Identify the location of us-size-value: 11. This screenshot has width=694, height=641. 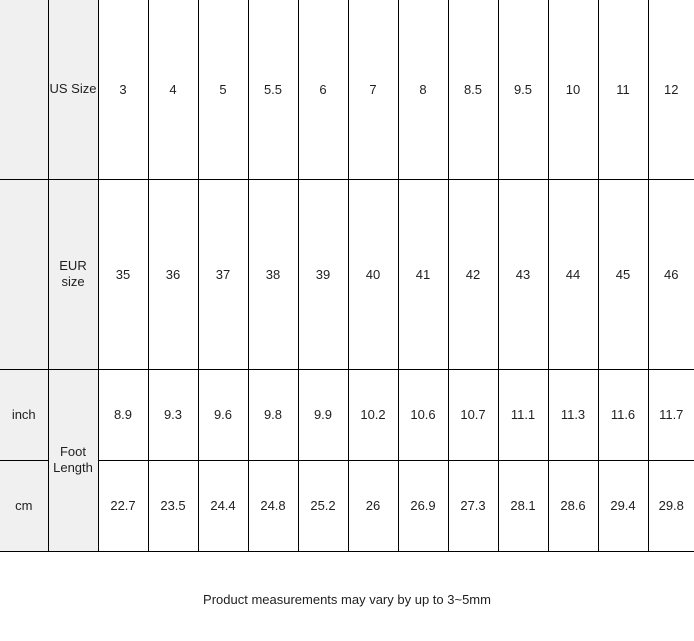
(623, 90).